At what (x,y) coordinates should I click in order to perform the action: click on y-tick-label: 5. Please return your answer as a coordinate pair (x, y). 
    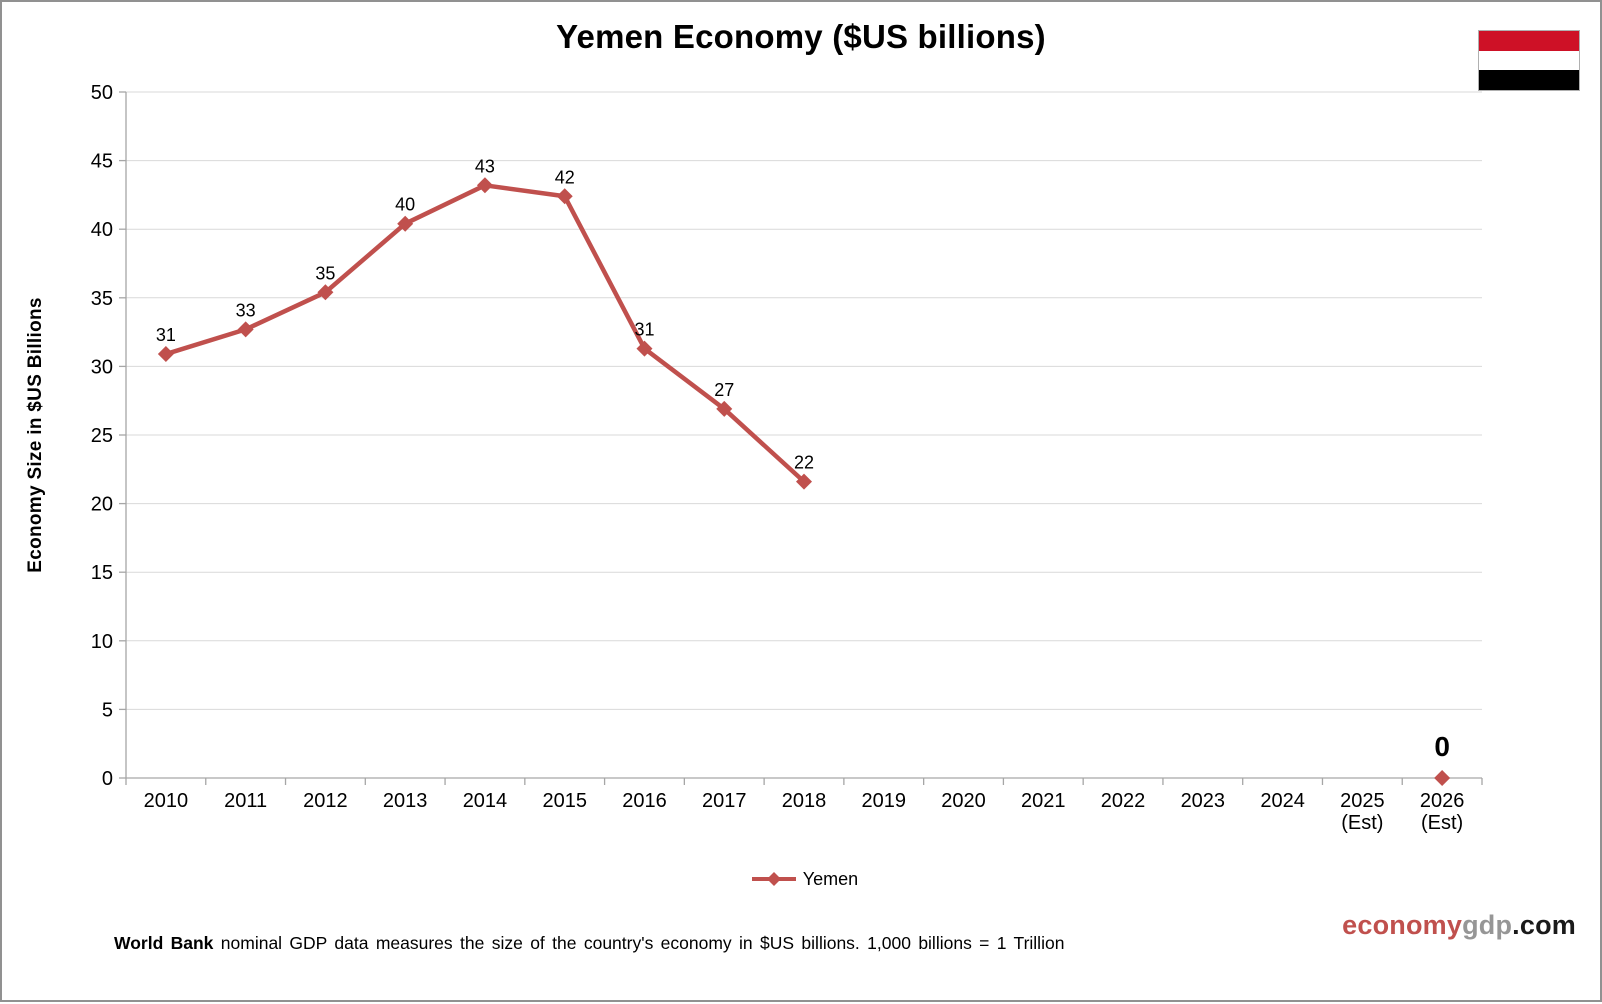
    Looking at the image, I should click on (107, 710).